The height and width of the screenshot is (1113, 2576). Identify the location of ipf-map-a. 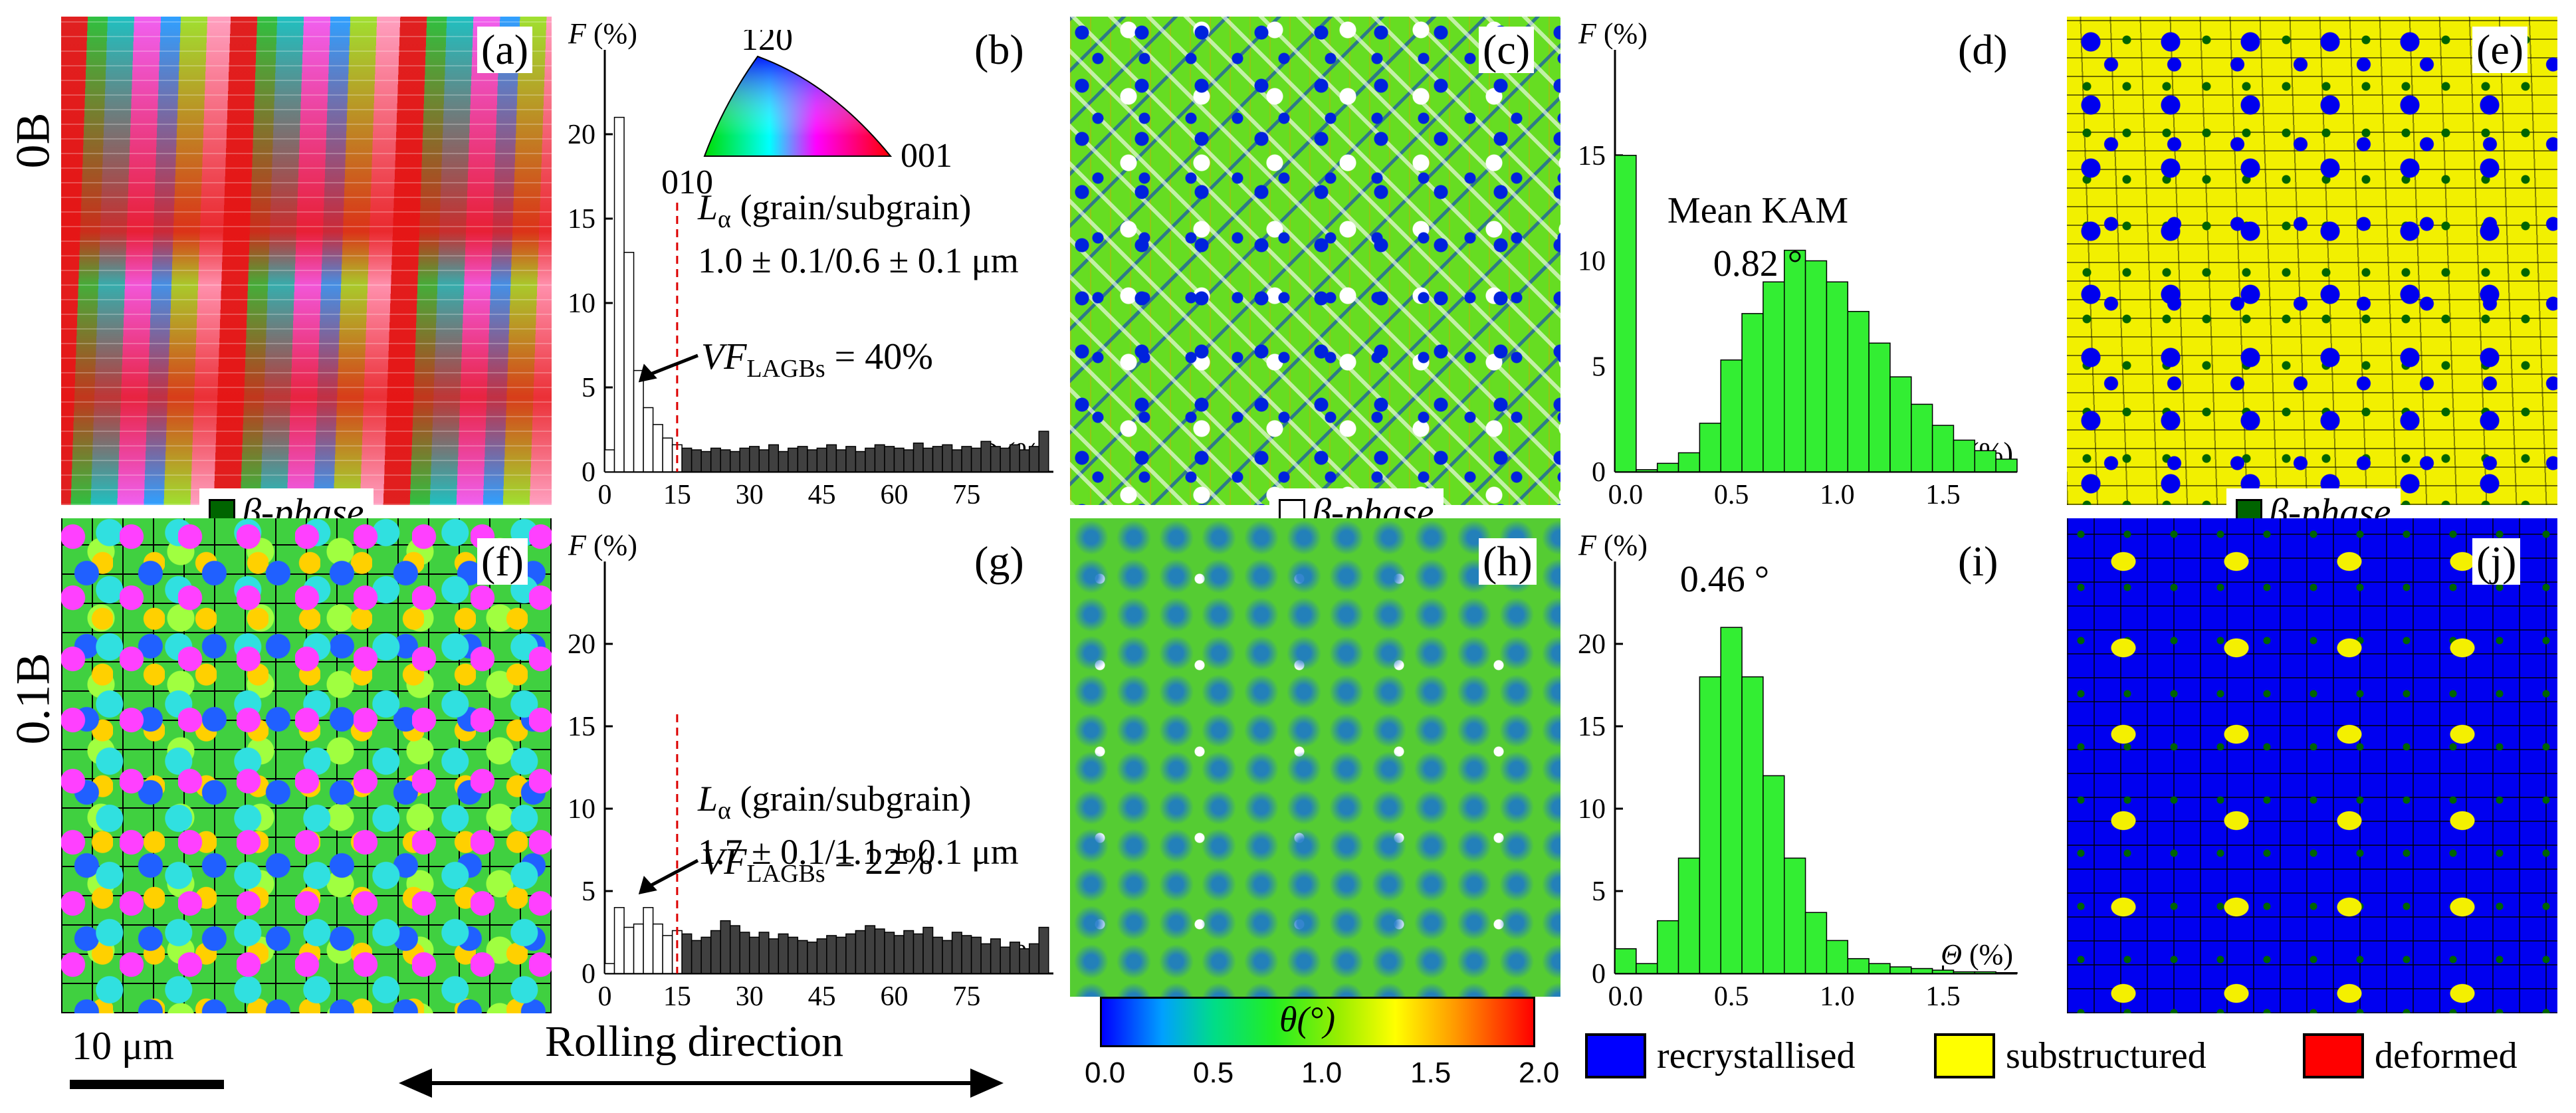
(306, 261).